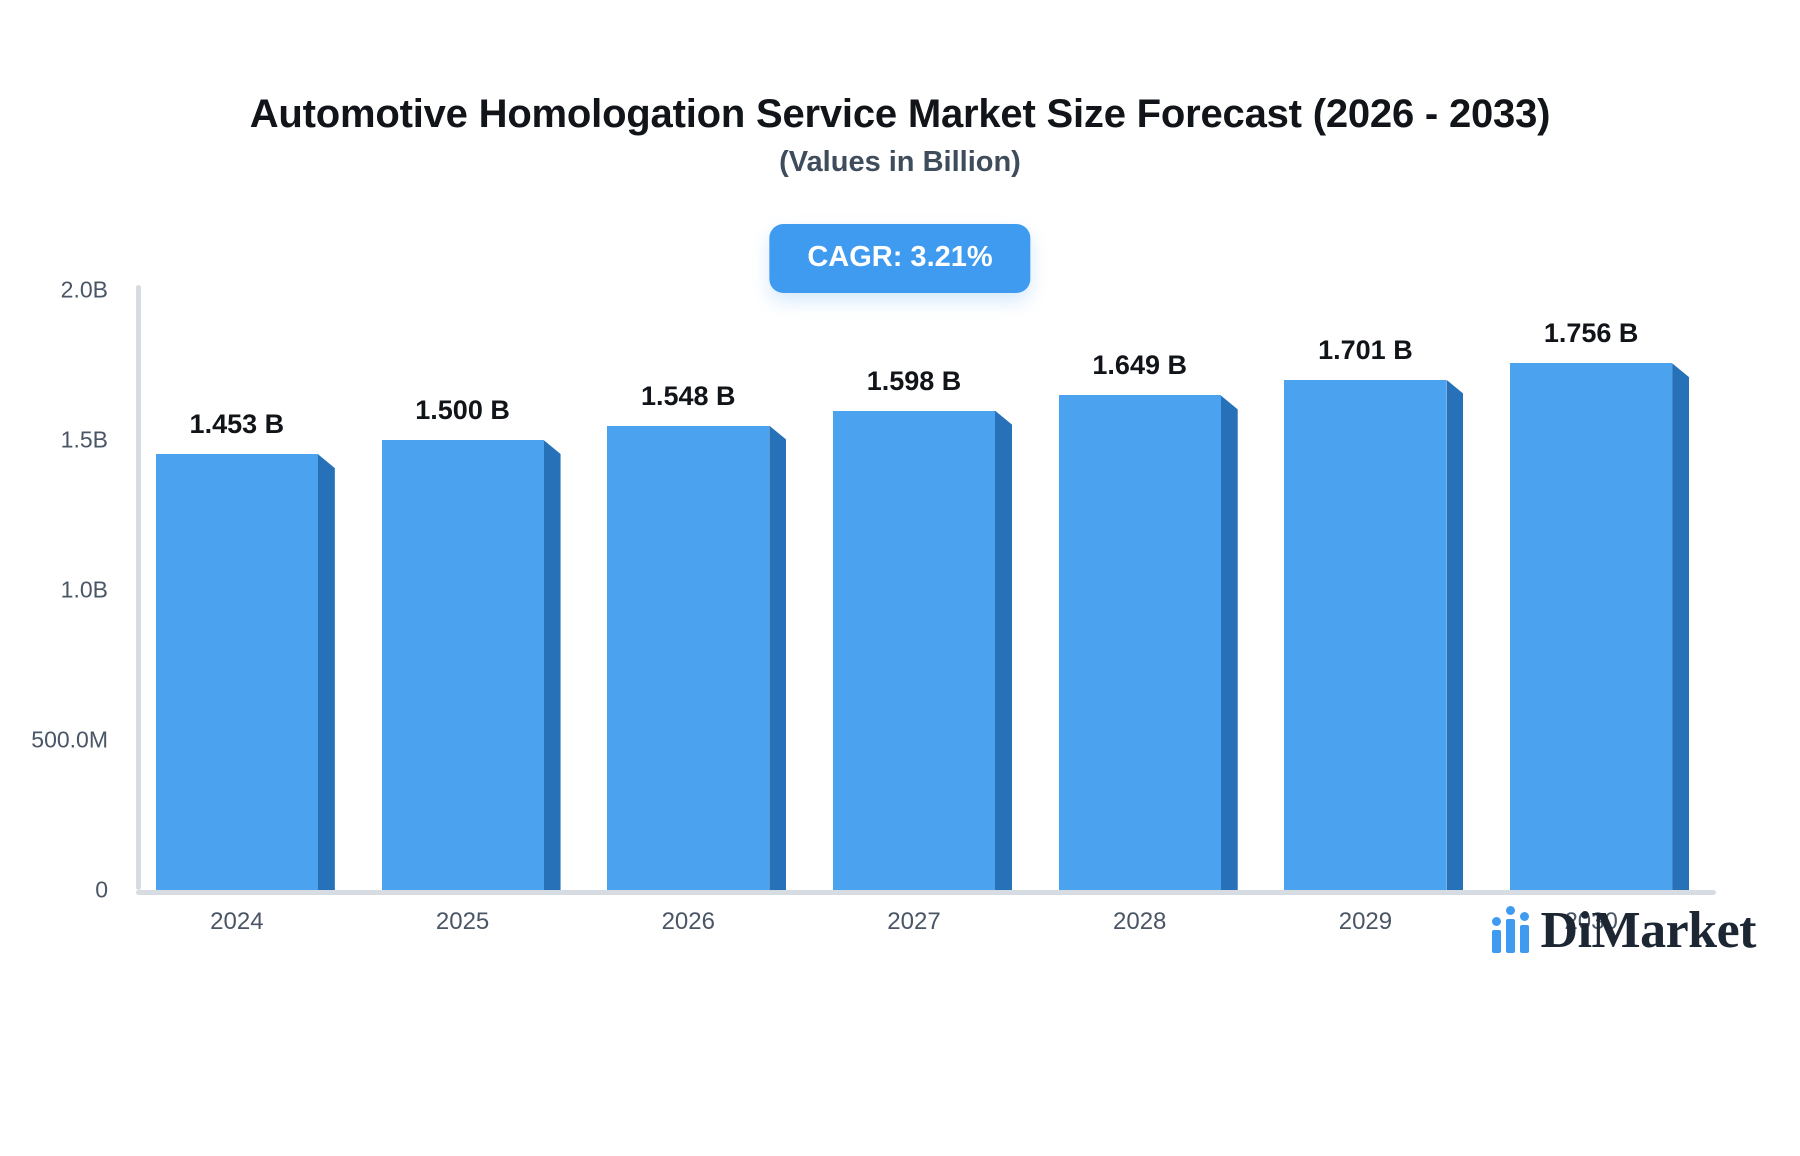 Image resolution: width=1800 pixels, height=1156 pixels. I want to click on y-axis-line, so click(138, 587).